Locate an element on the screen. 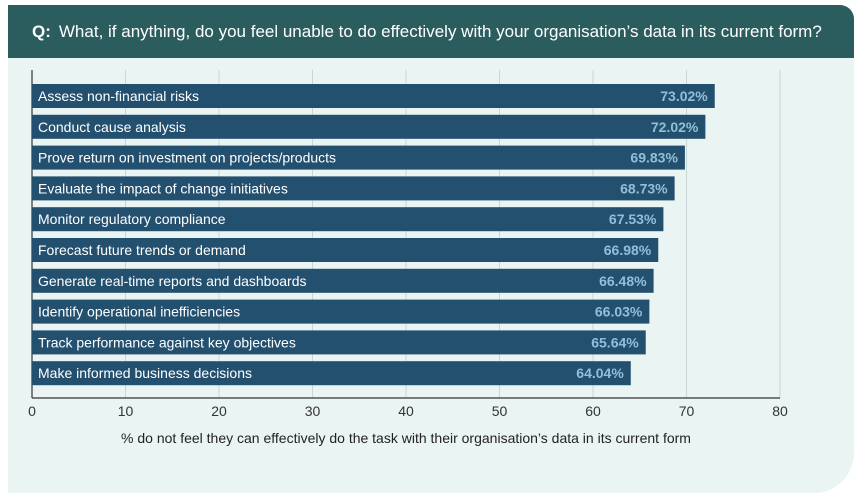 The height and width of the screenshot is (499, 854). question-prefix: Q: is located at coordinates (41, 31).